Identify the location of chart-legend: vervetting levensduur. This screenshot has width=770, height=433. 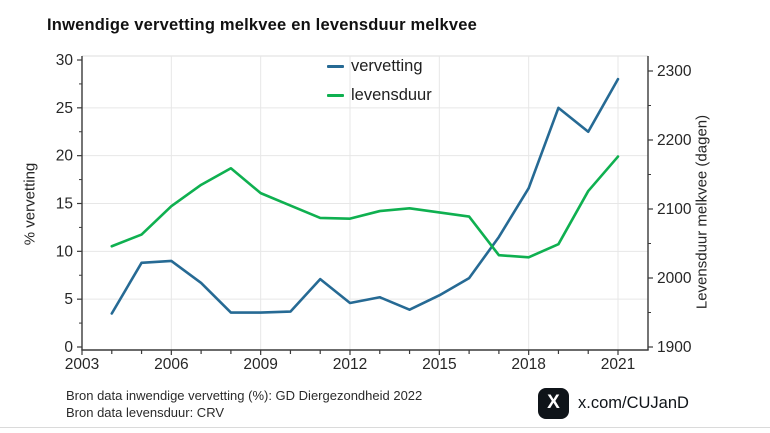
(379, 85).